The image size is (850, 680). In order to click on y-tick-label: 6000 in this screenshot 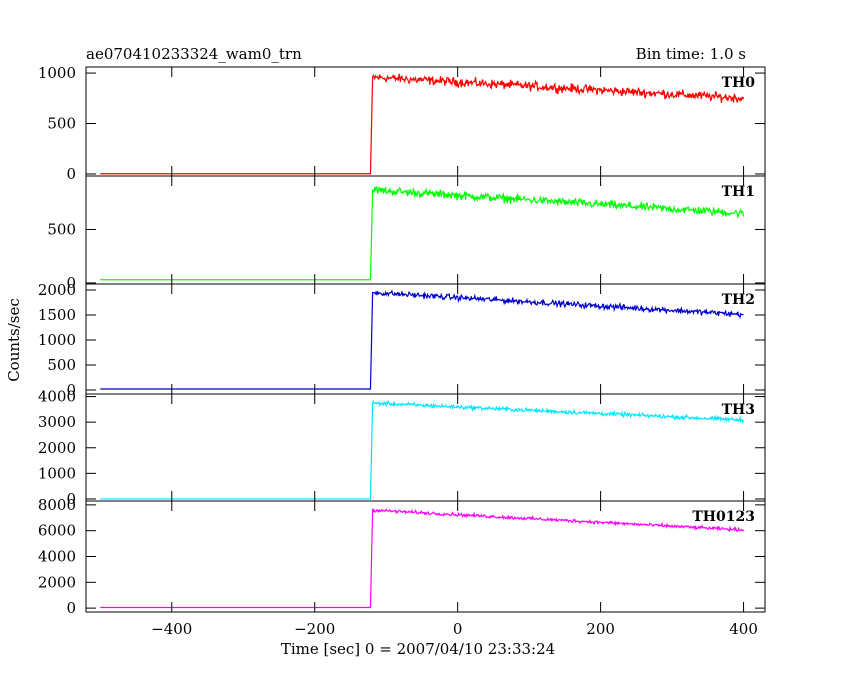, I will do `click(57, 531)`.